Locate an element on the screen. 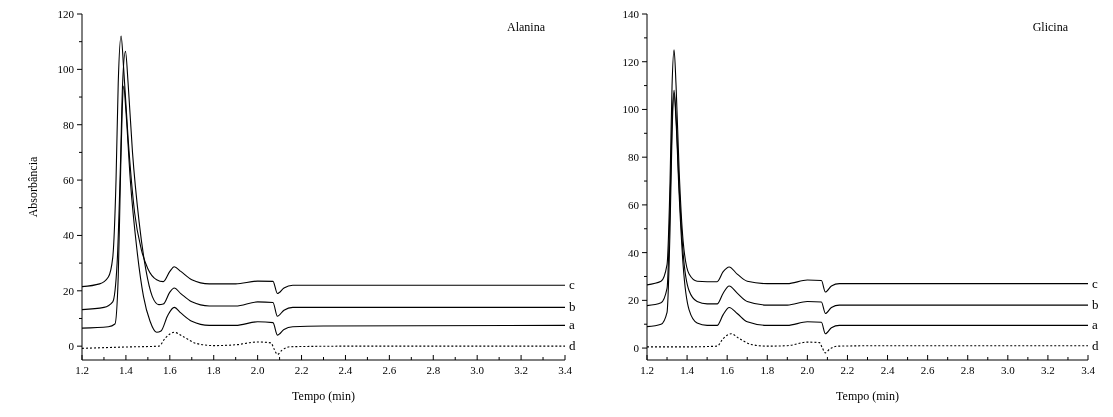 The height and width of the screenshot is (417, 1113). text: Alanina is located at coordinates (526, 27).